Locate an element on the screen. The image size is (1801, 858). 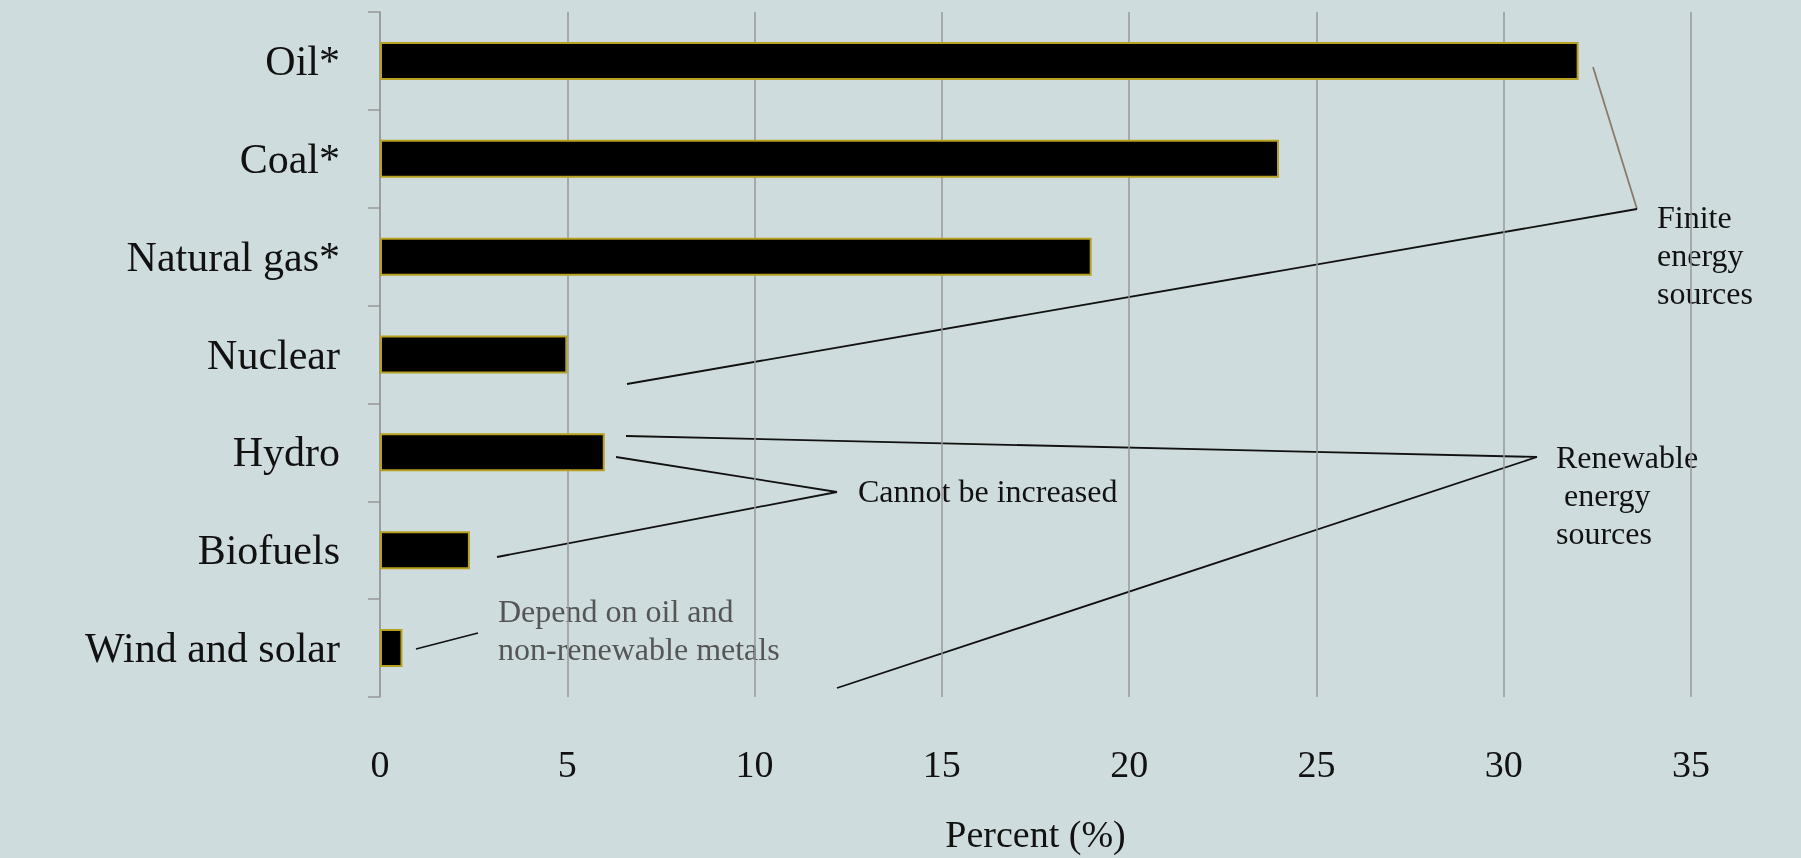
x-tick-label: 30 is located at coordinates (1503, 764).